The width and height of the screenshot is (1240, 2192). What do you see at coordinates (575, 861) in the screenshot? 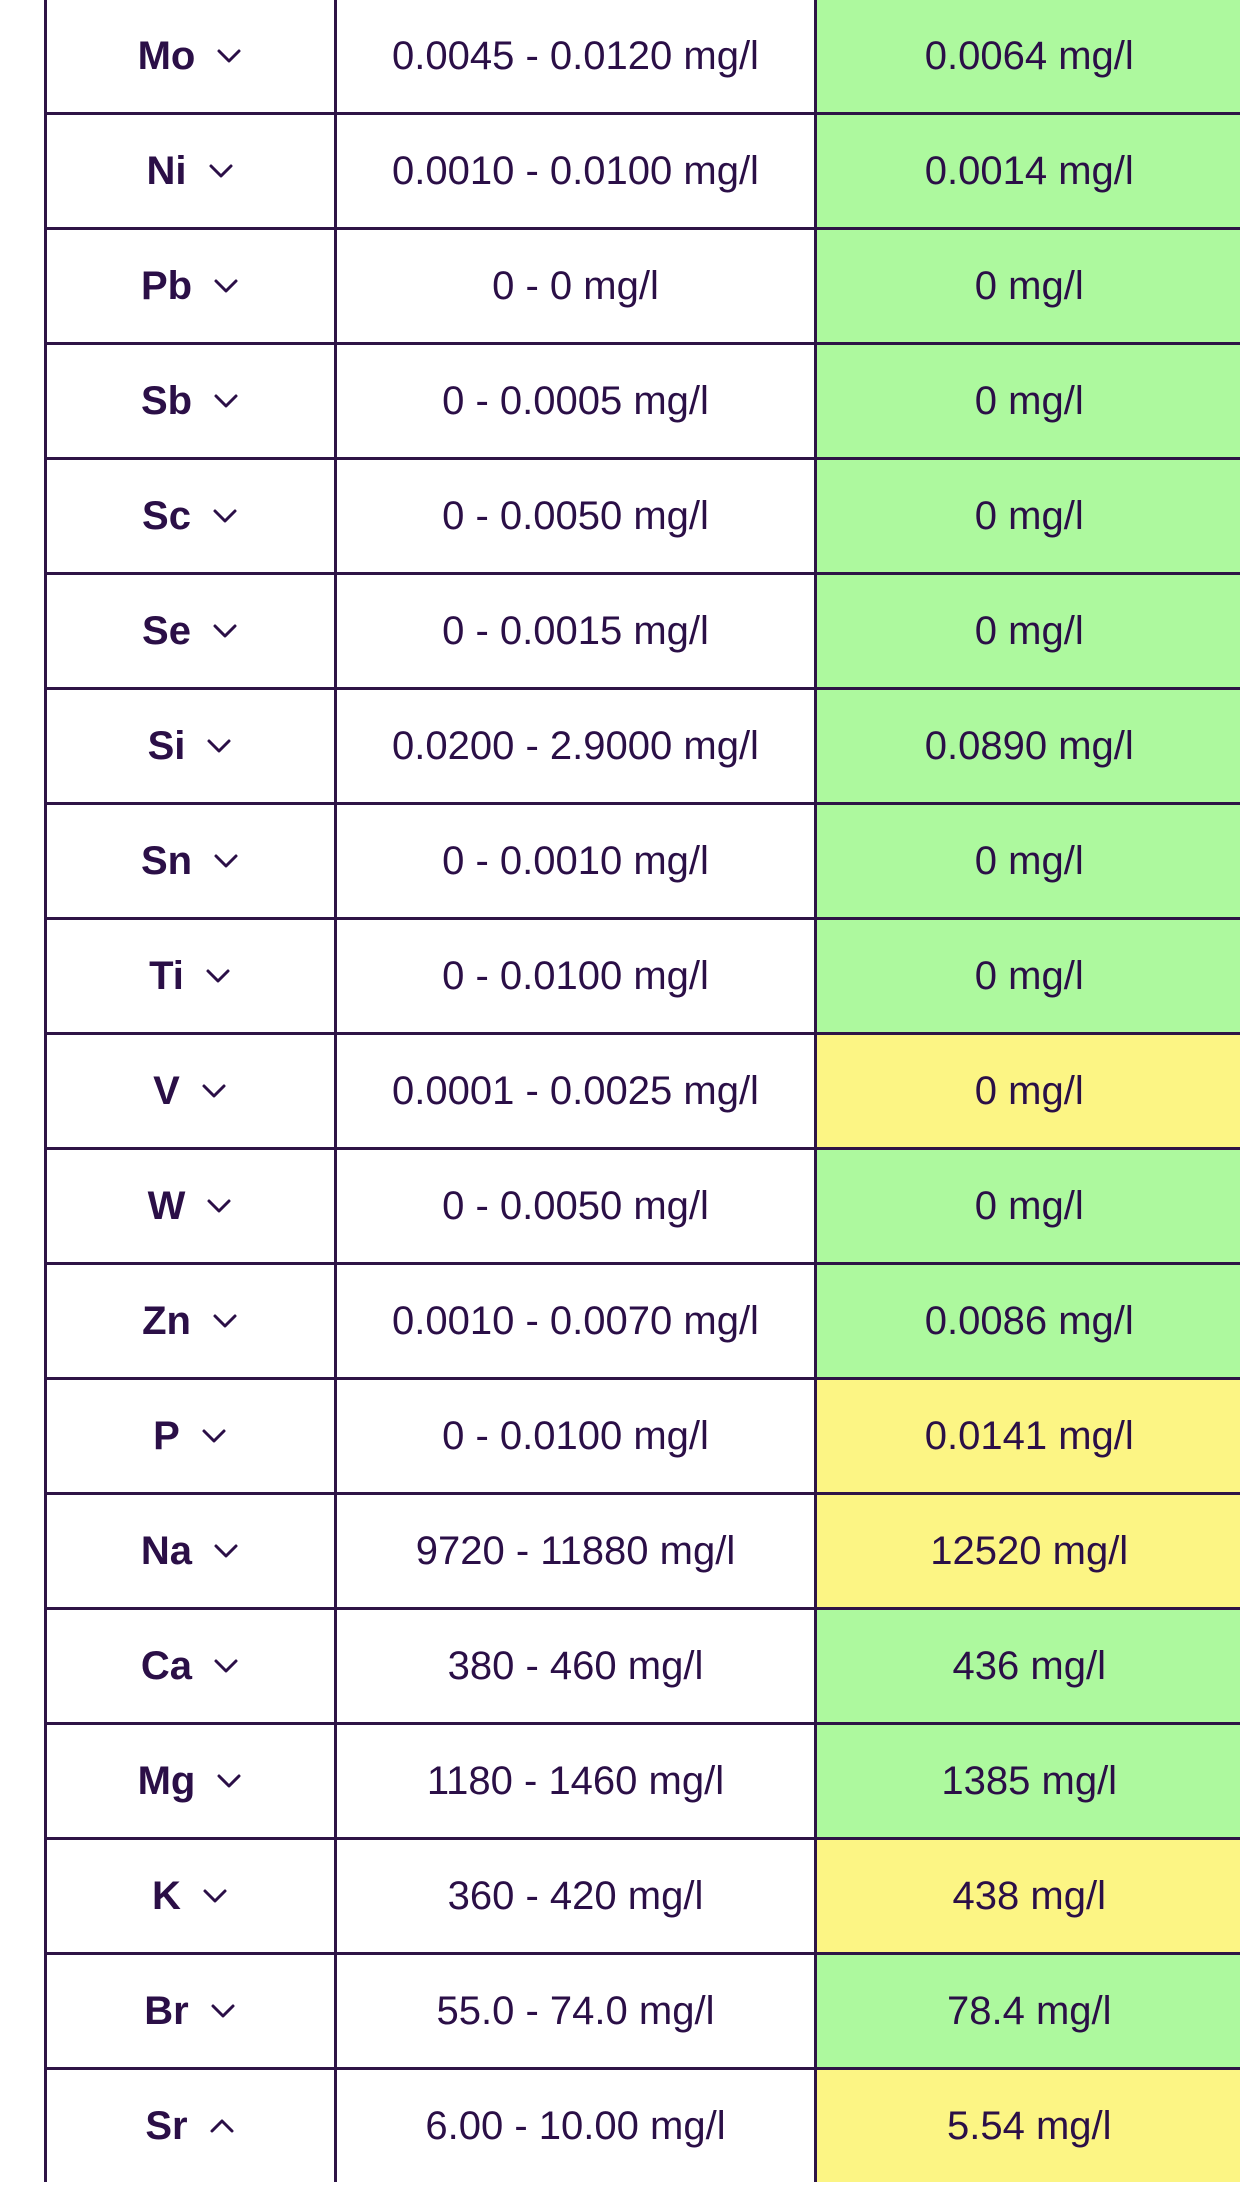
I see `reference-range: 0 - 0.0010 mg/l` at bounding box center [575, 861].